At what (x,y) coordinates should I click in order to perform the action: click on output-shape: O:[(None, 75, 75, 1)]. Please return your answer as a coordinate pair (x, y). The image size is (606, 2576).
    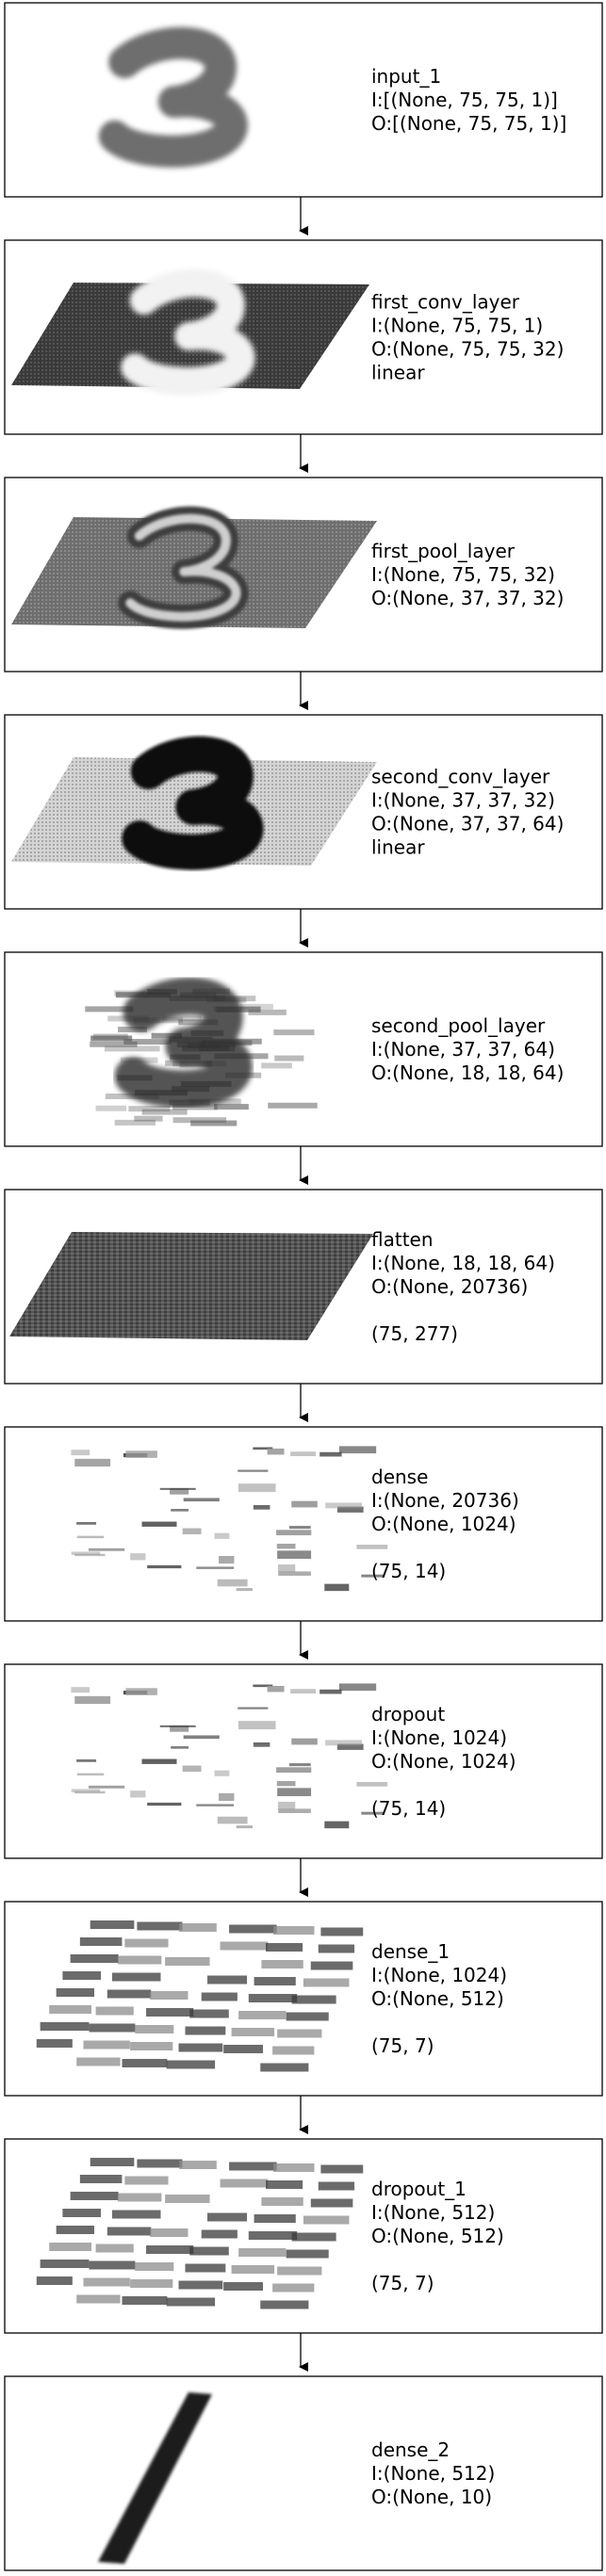
    Looking at the image, I should click on (468, 123).